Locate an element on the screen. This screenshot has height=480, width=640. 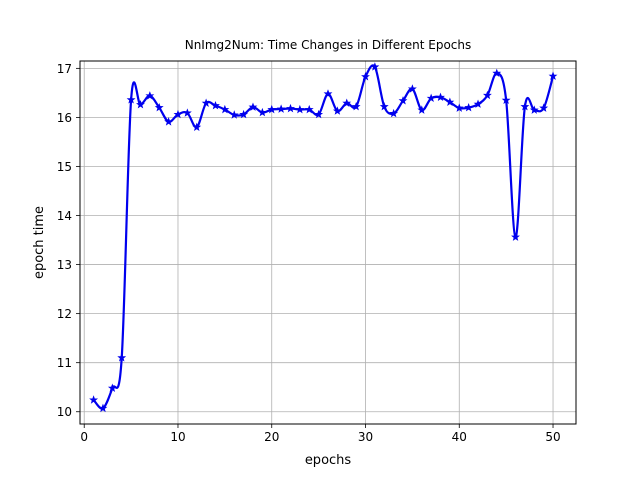
y-tick-label: 17 is located at coordinates (64, 69).